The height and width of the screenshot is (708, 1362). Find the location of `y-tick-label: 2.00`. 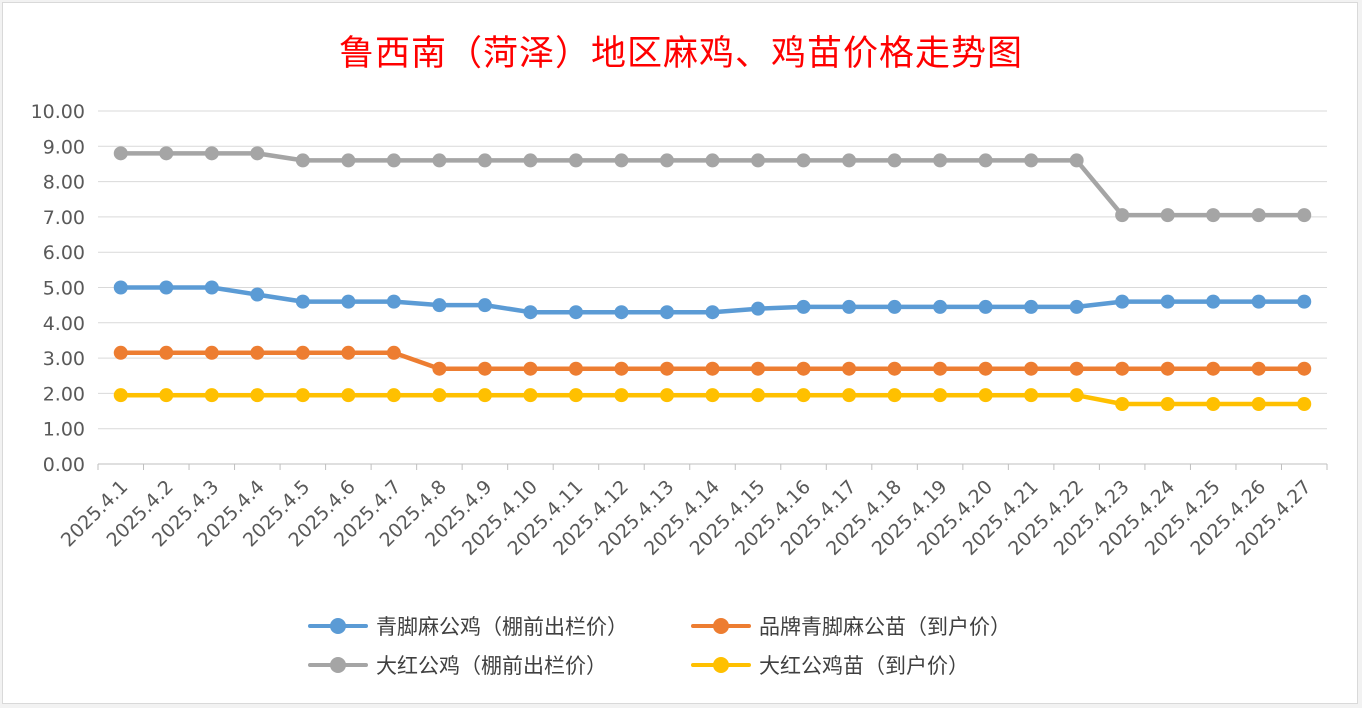

y-tick-label: 2.00 is located at coordinates (64, 394).